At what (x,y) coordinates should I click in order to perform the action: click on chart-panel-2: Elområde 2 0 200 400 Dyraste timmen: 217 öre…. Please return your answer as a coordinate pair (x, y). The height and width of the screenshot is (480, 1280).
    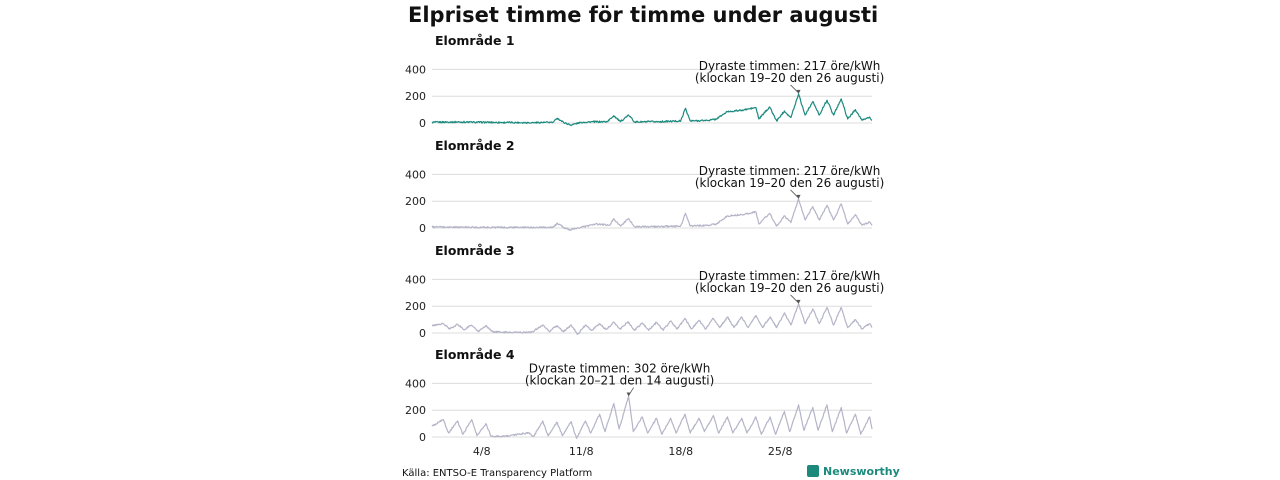
    Looking at the image, I should click on (644, 186).